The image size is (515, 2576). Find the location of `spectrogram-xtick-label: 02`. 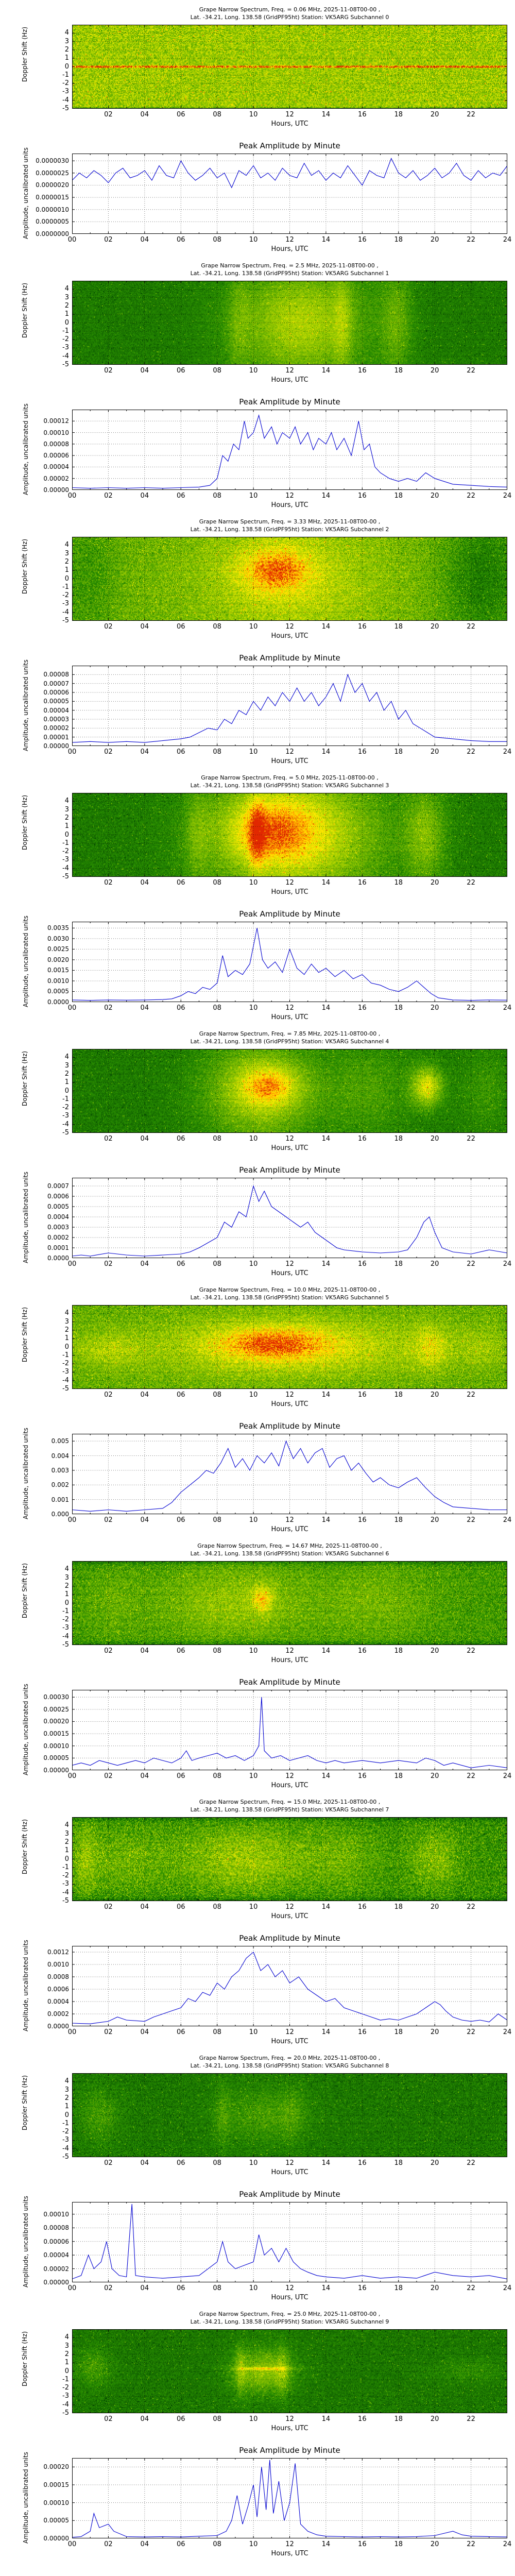

spectrogram-xtick-label: 02 is located at coordinates (108, 1651).